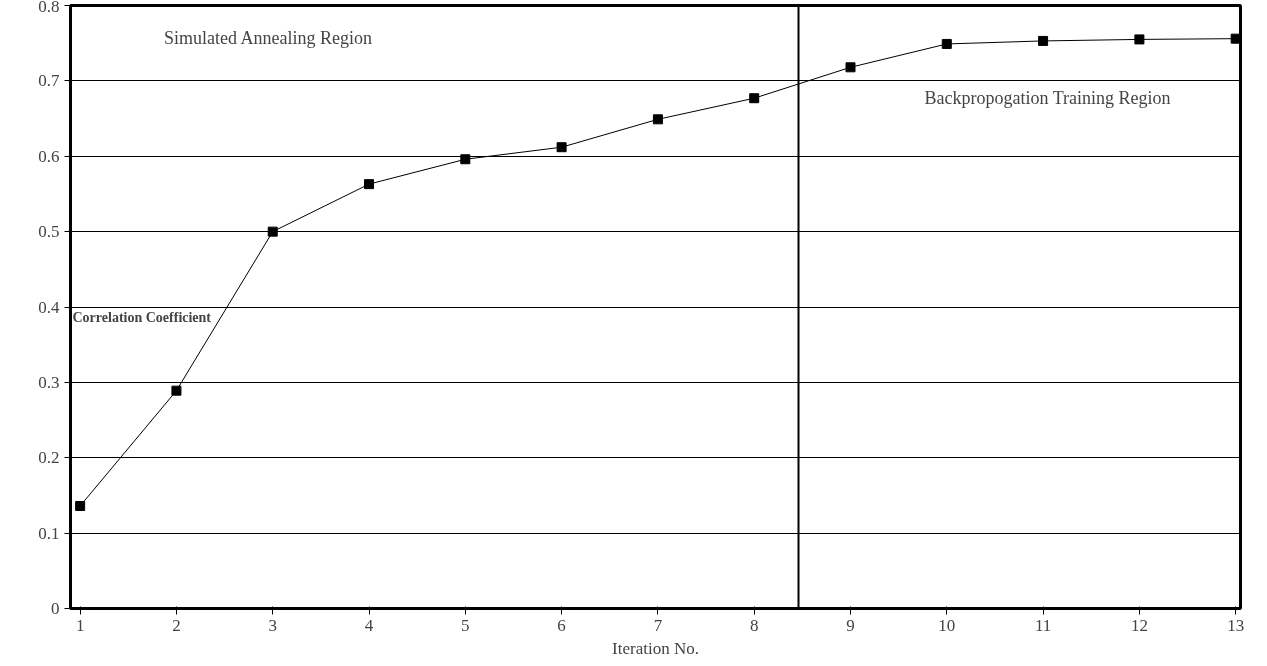 The width and height of the screenshot is (1267, 666). Describe the element at coordinates (142, 318) in the screenshot. I see `y-axis-title: Correlation Coefficient` at that location.